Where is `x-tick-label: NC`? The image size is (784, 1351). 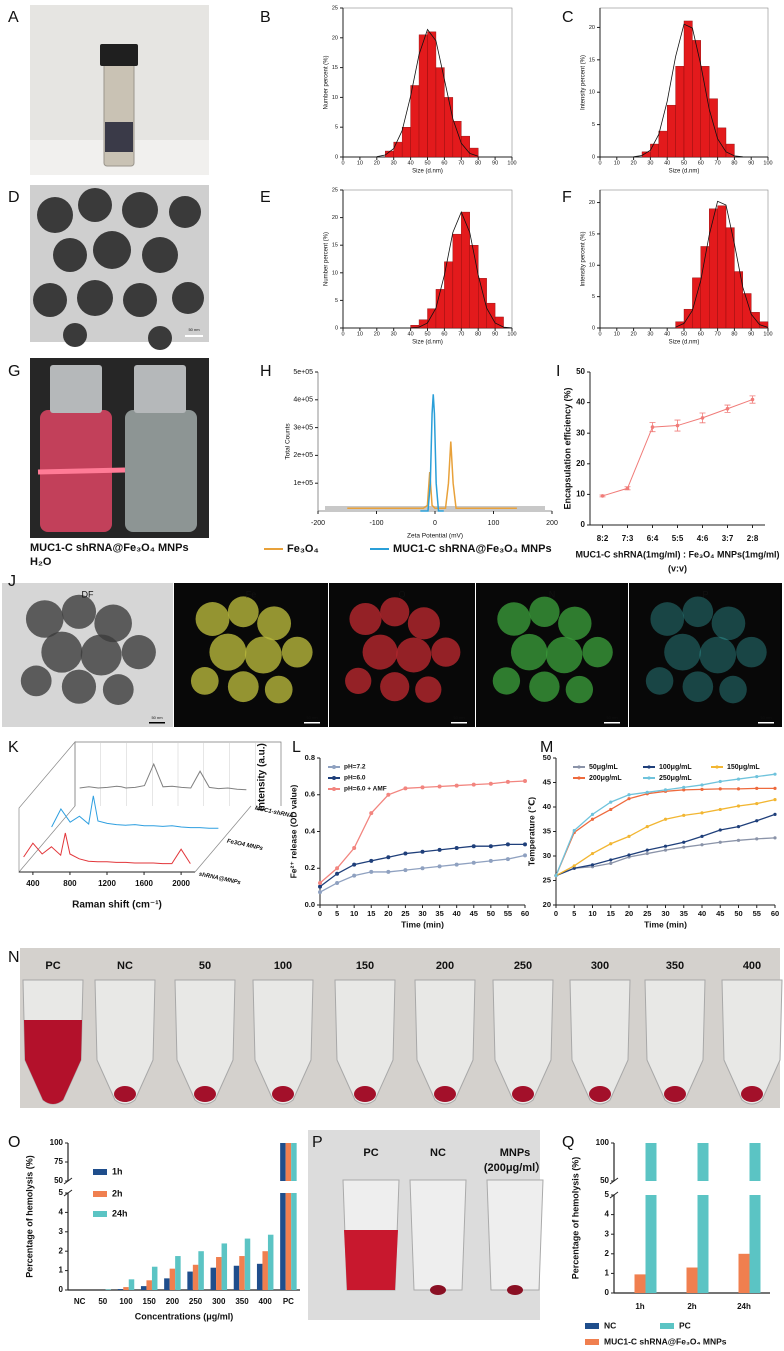
x-tick-label: NC is located at coordinates (80, 1301).